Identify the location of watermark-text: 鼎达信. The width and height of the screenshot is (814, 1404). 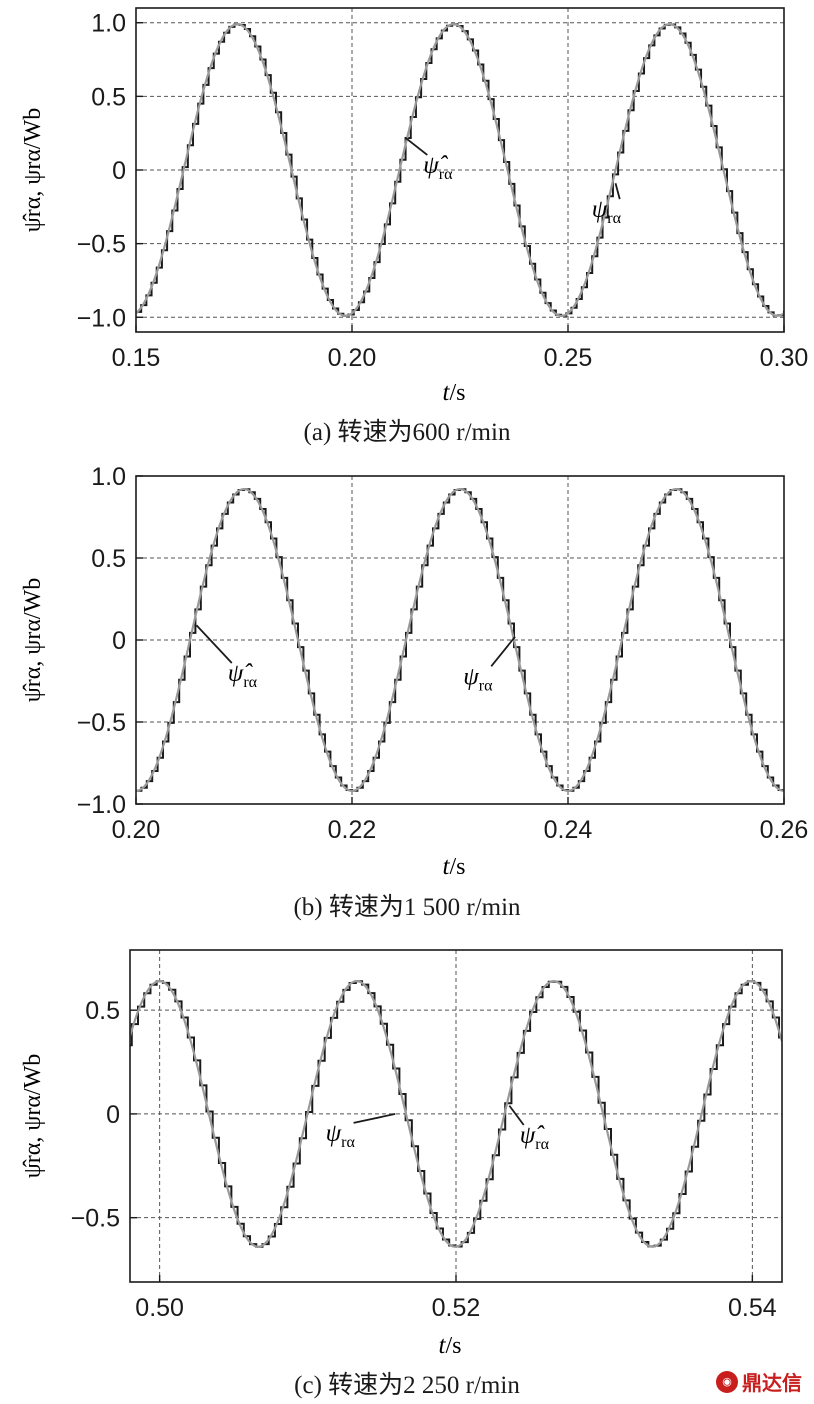
(772, 1383).